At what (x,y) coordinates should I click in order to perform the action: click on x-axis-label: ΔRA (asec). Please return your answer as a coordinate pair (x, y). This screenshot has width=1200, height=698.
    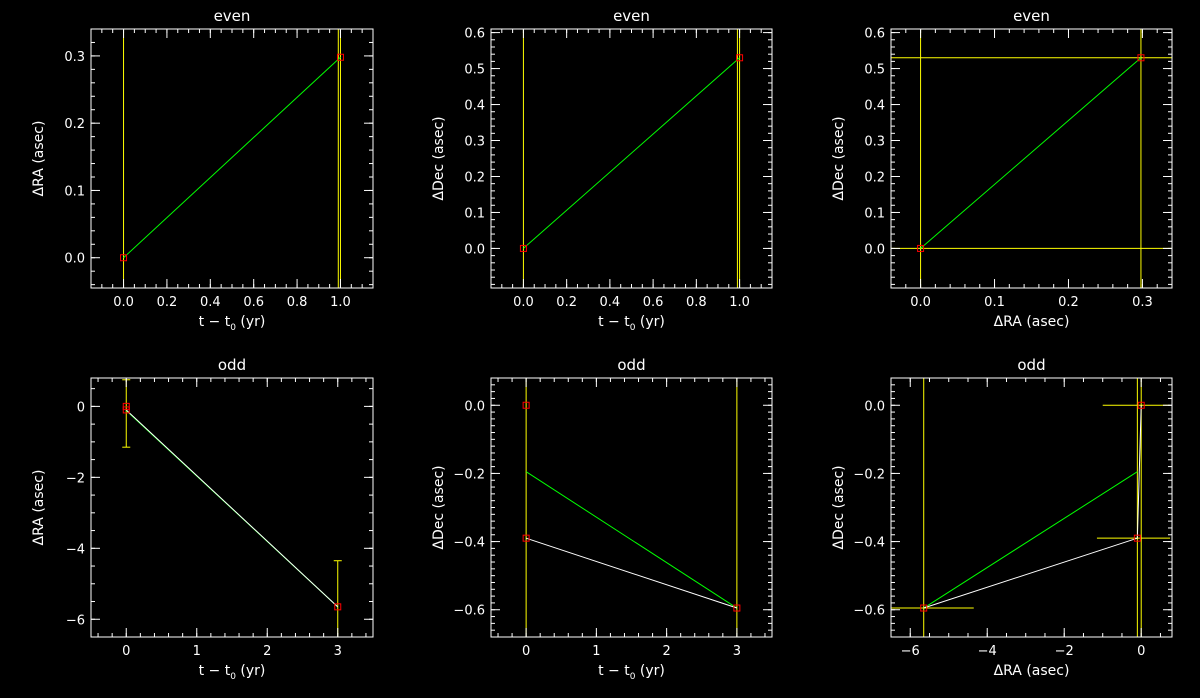
    Looking at the image, I should click on (1032, 671).